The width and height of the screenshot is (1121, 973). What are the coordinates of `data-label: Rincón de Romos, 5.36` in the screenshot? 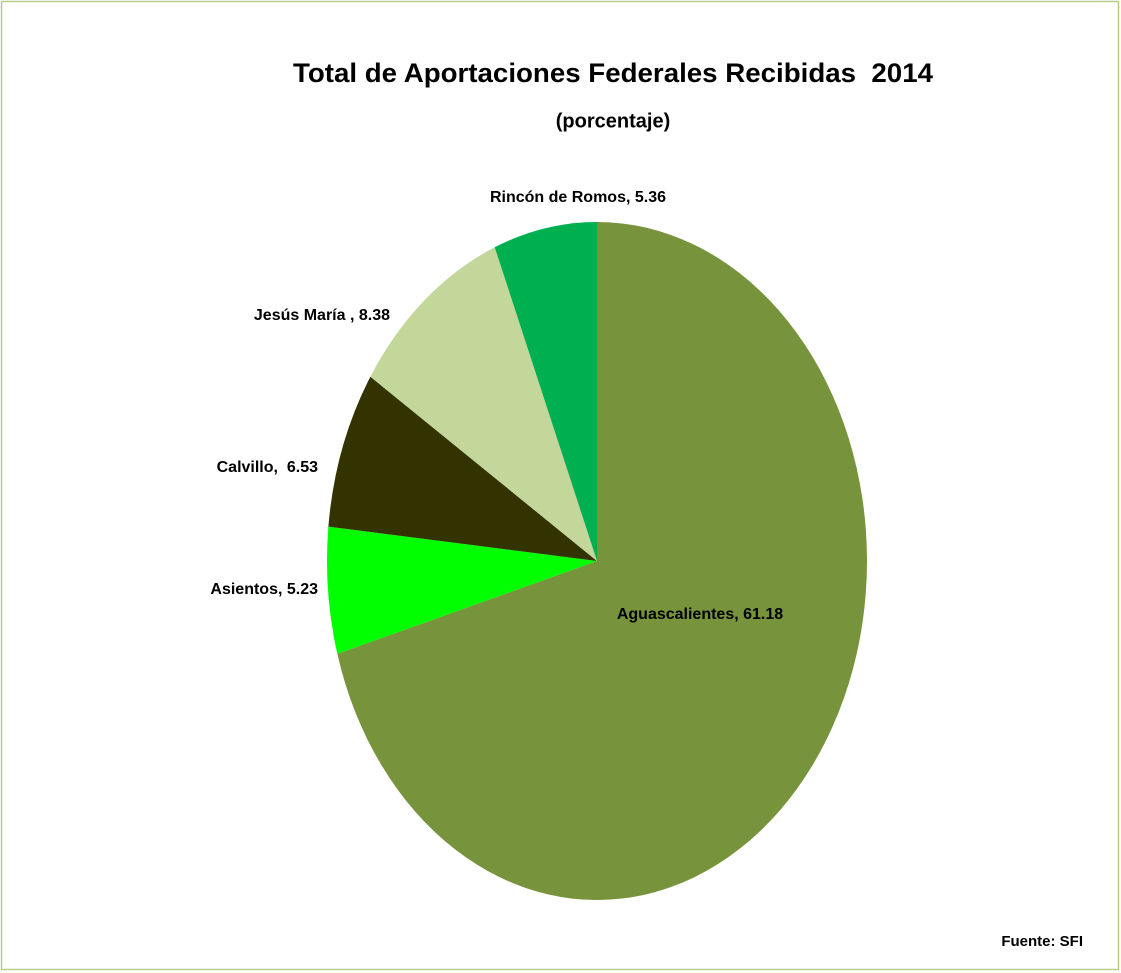 It's located at (578, 197).